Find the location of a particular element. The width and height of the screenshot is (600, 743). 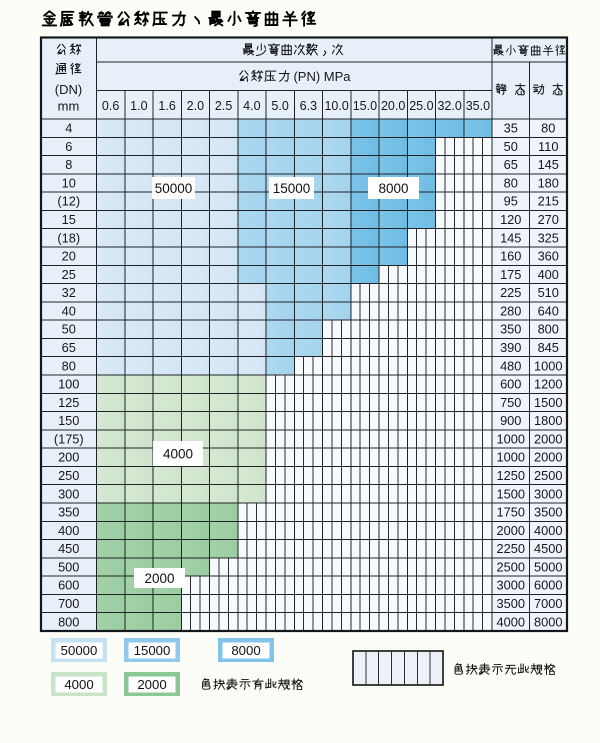

svg-text: (12) is located at coordinates (68, 201).